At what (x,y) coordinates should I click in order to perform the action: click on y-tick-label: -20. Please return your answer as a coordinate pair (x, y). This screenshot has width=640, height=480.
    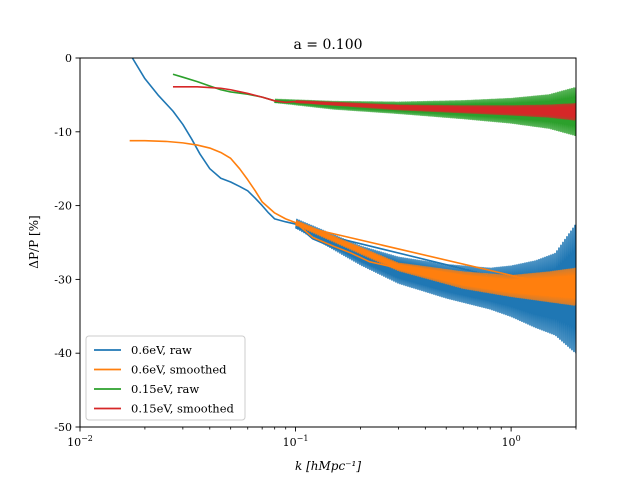
    Looking at the image, I should click on (63, 206).